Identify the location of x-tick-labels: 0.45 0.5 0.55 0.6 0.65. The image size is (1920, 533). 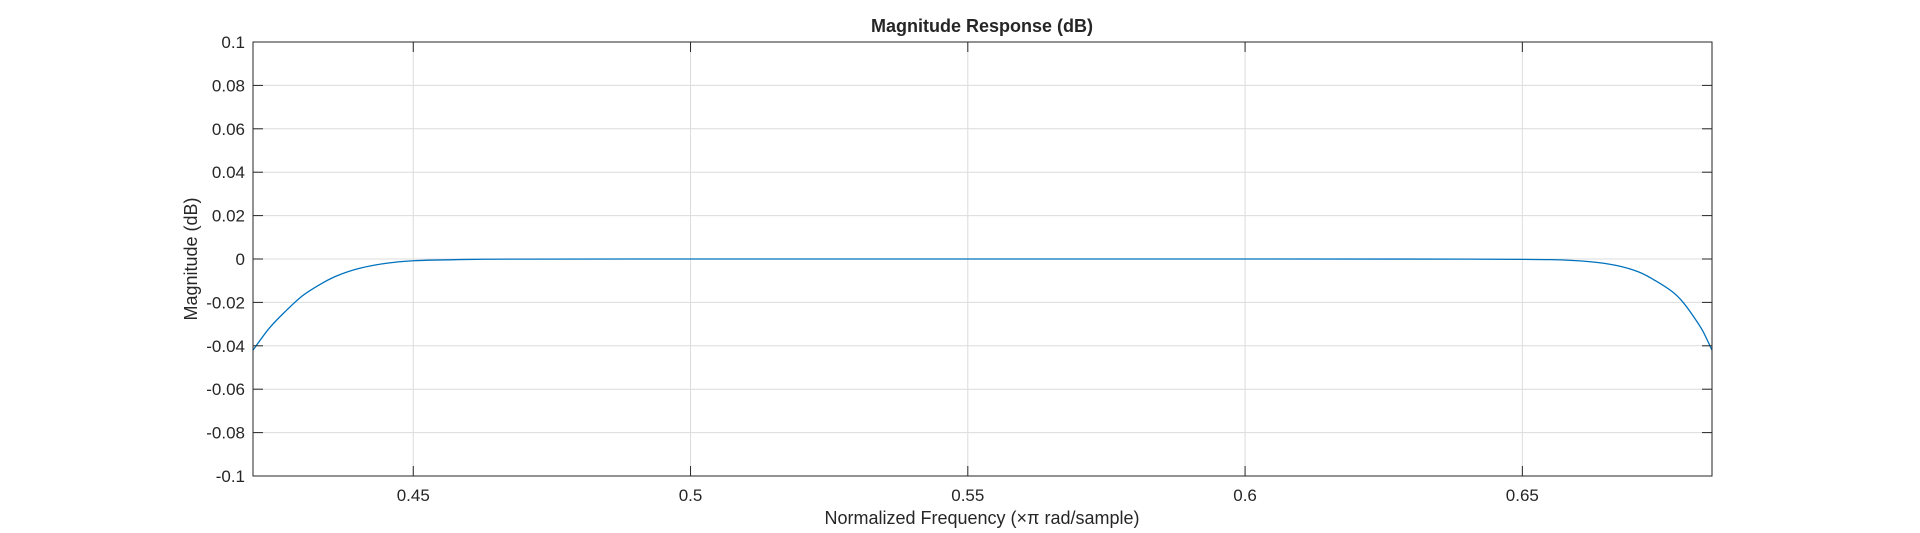
(968, 495).